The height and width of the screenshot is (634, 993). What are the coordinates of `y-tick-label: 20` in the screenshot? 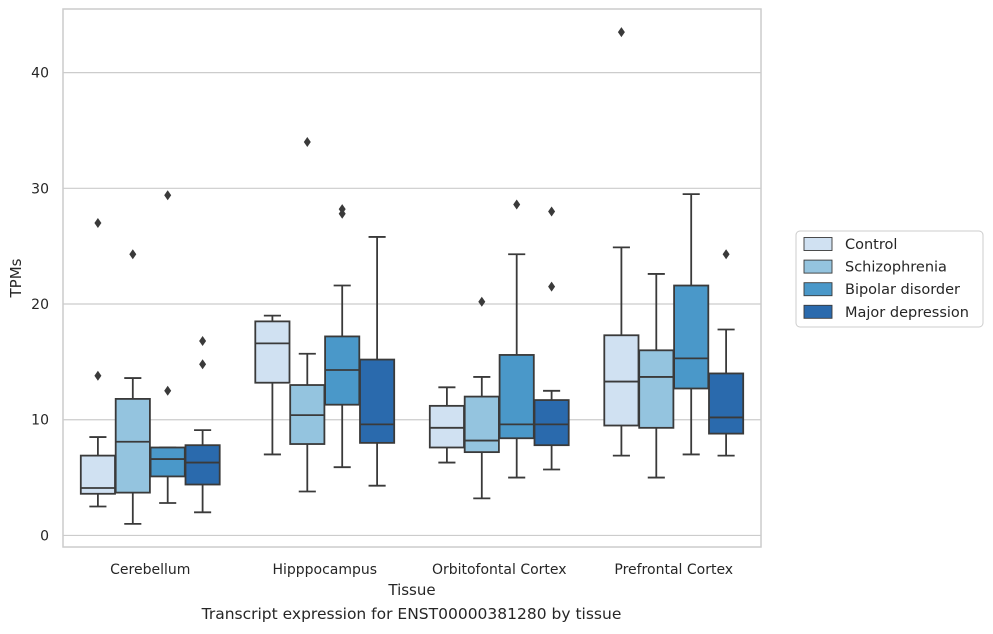 It's located at (40, 305).